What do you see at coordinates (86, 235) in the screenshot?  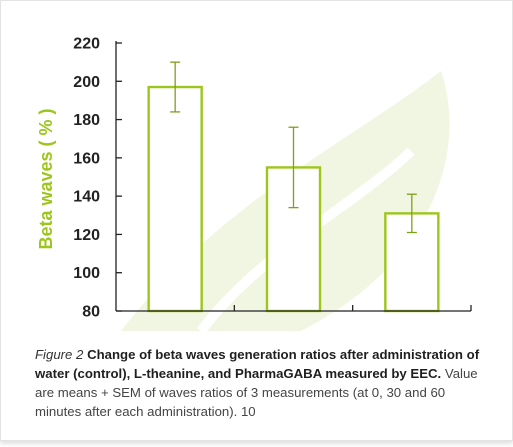 I see `y-tick-label-120: 120` at bounding box center [86, 235].